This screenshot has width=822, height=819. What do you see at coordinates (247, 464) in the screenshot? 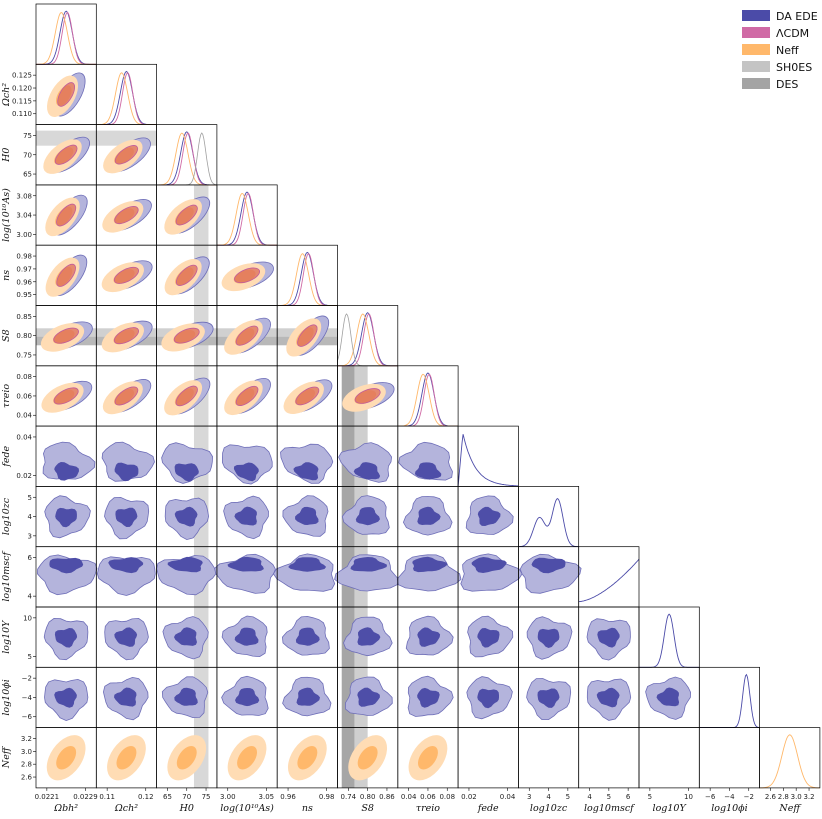
I see `panel-fede-vs-logAs` at bounding box center [247, 464].